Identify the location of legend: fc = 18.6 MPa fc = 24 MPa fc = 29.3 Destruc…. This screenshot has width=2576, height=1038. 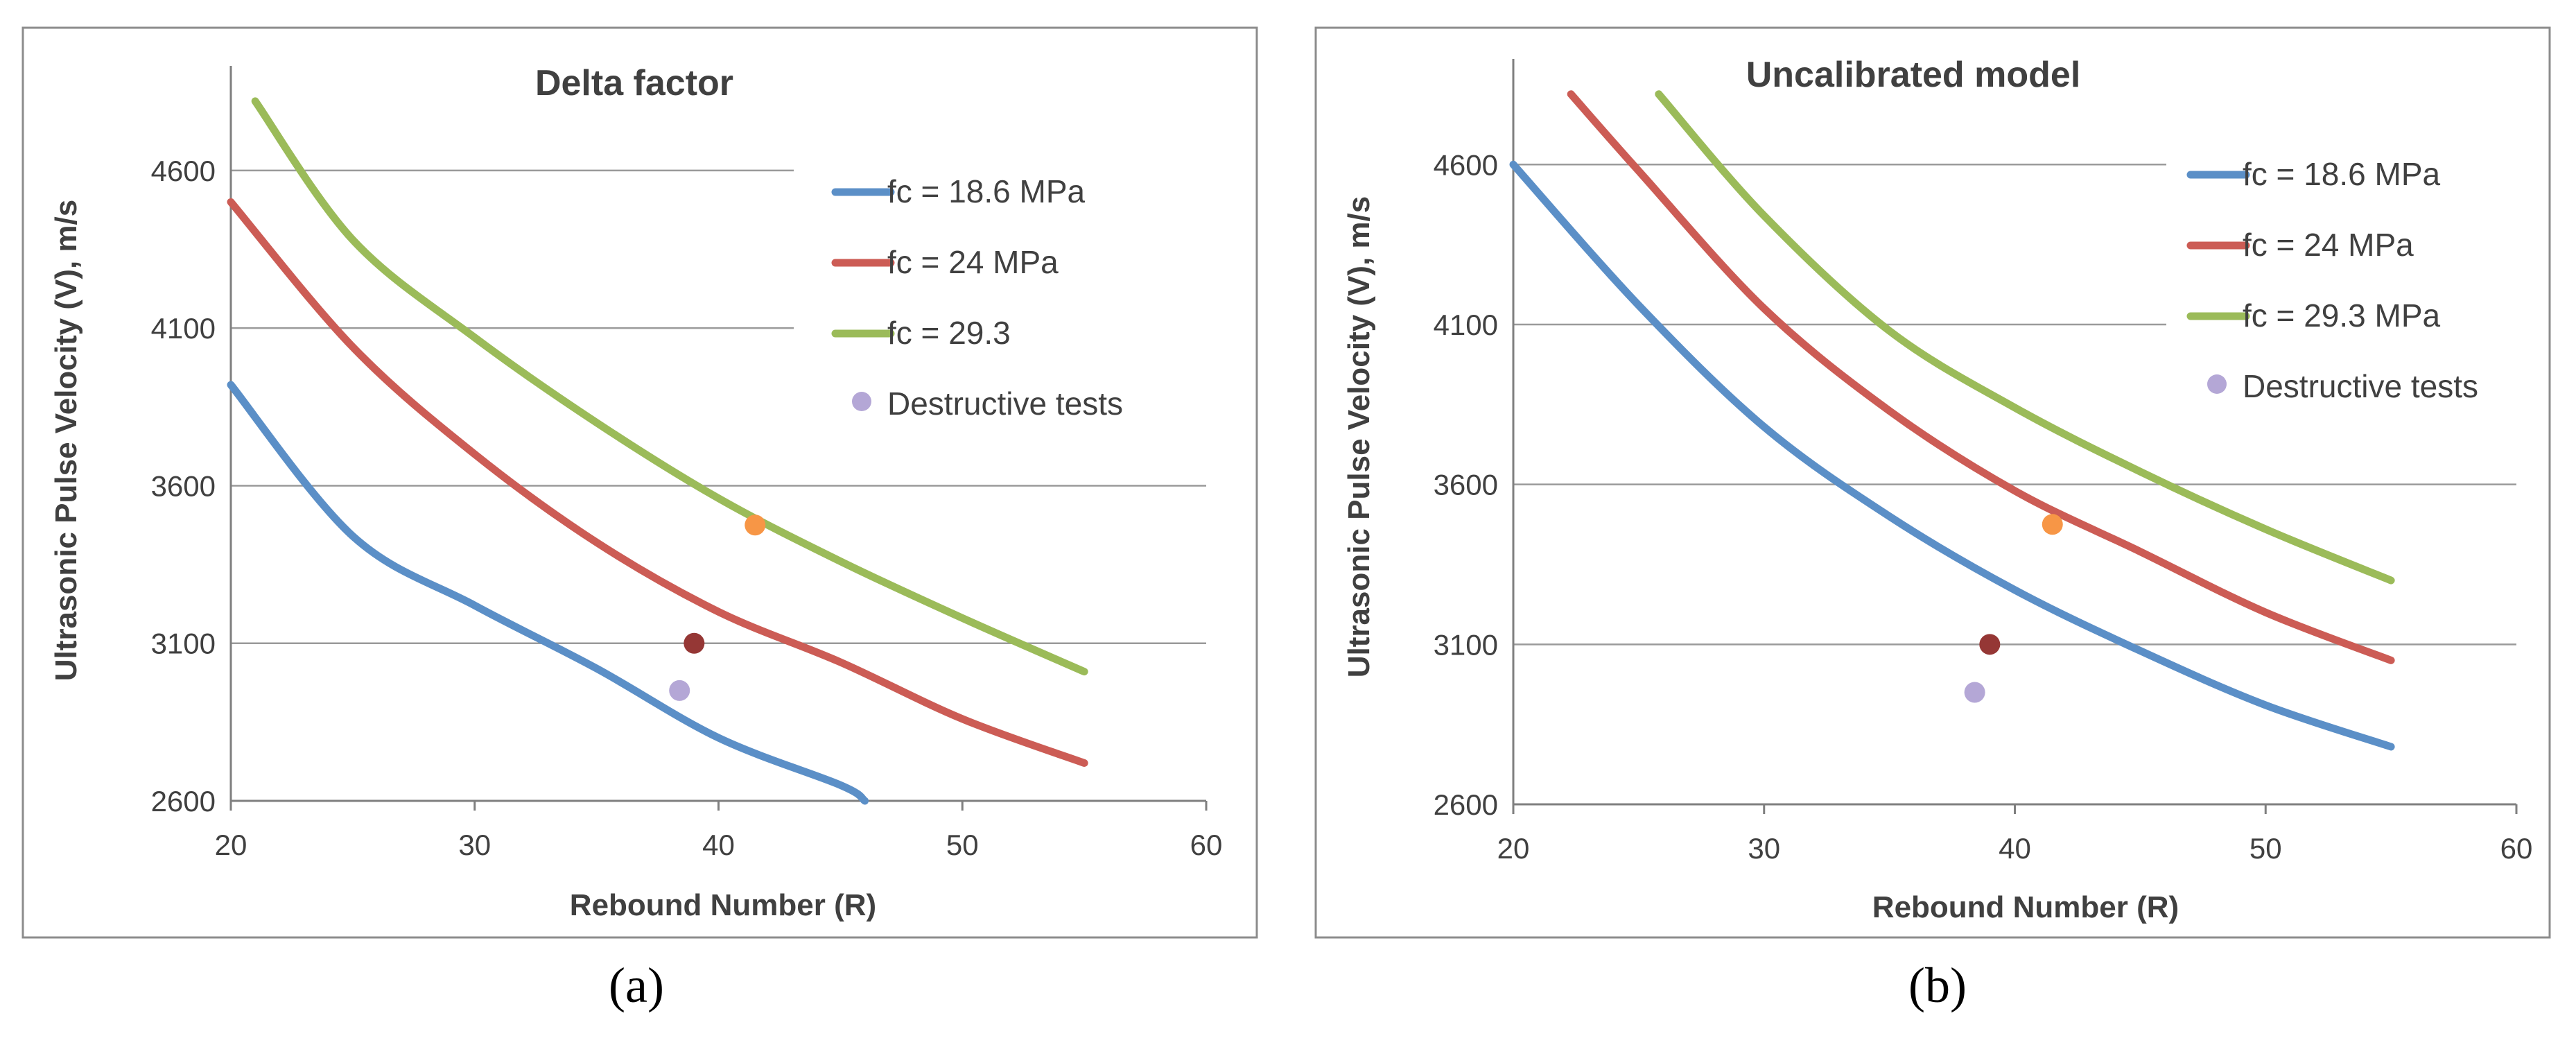
(1000, 295).